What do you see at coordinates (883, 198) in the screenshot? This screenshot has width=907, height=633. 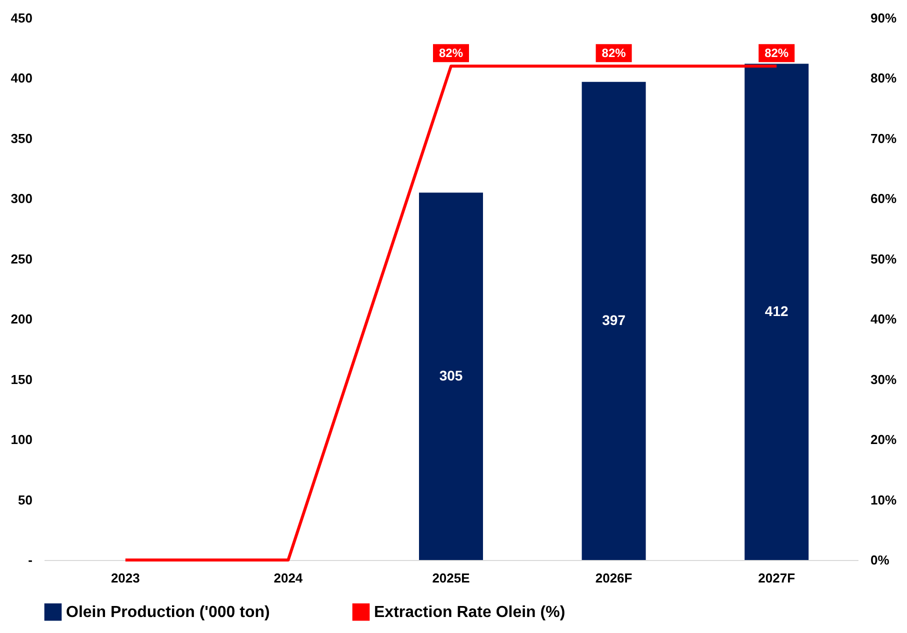 I see `y2-tick-label: 60%` at bounding box center [883, 198].